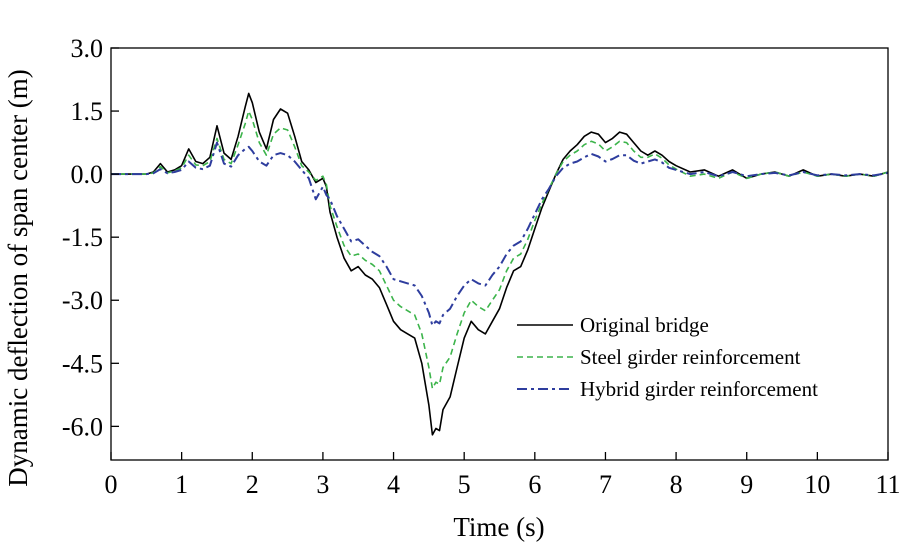 Image resolution: width=905 pixels, height=550 pixels. What do you see at coordinates (393, 484) in the screenshot?
I see `x-tick-label: 4` at bounding box center [393, 484].